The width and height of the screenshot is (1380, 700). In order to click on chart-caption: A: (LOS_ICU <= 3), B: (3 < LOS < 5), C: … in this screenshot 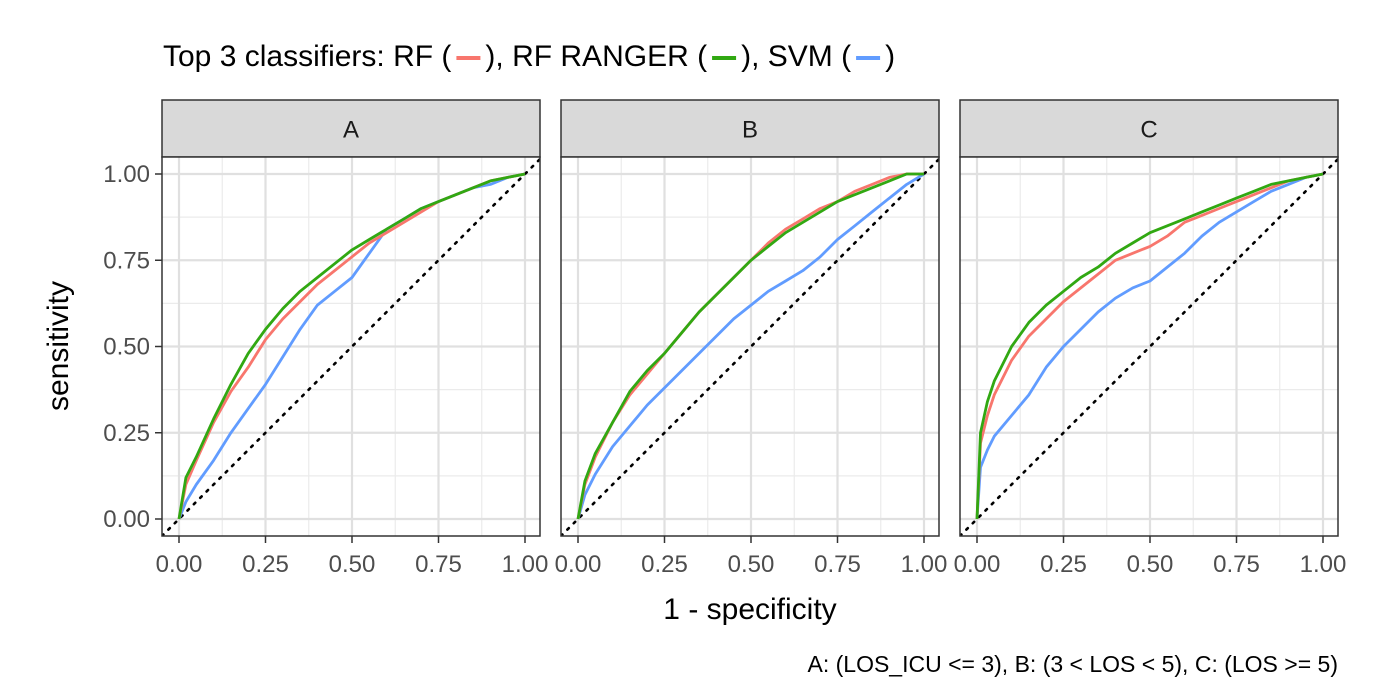, I will do `click(1073, 664)`.